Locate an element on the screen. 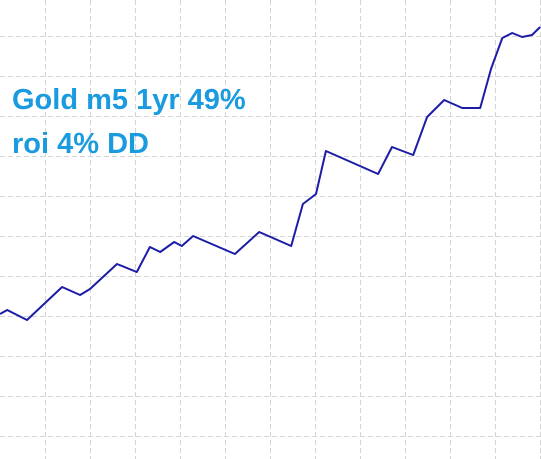 This screenshot has height=459, width=541. annotation: Gold m5 1yr 49% is located at coordinates (129, 100).